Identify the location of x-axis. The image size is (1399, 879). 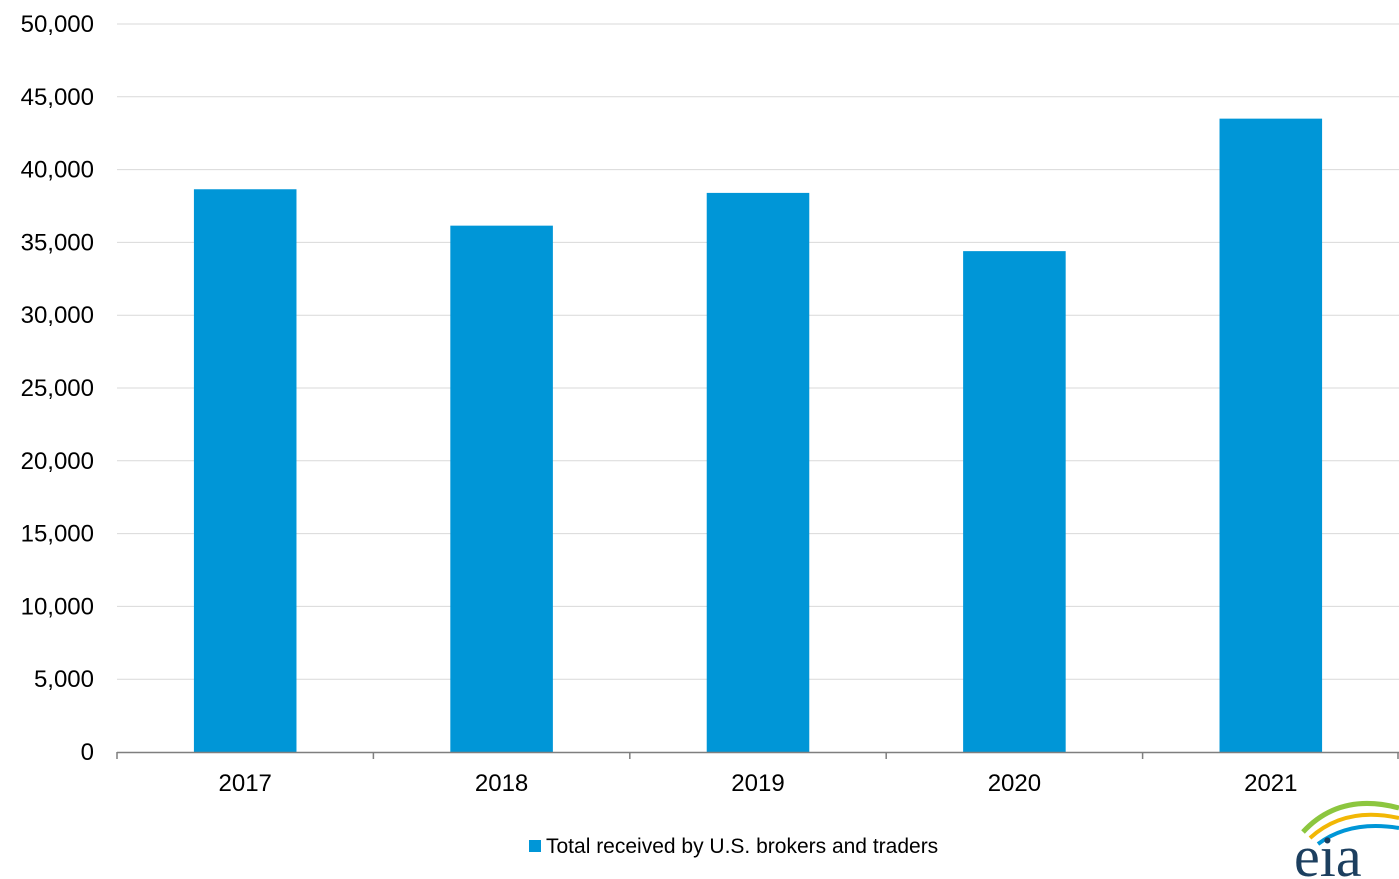
(757, 755).